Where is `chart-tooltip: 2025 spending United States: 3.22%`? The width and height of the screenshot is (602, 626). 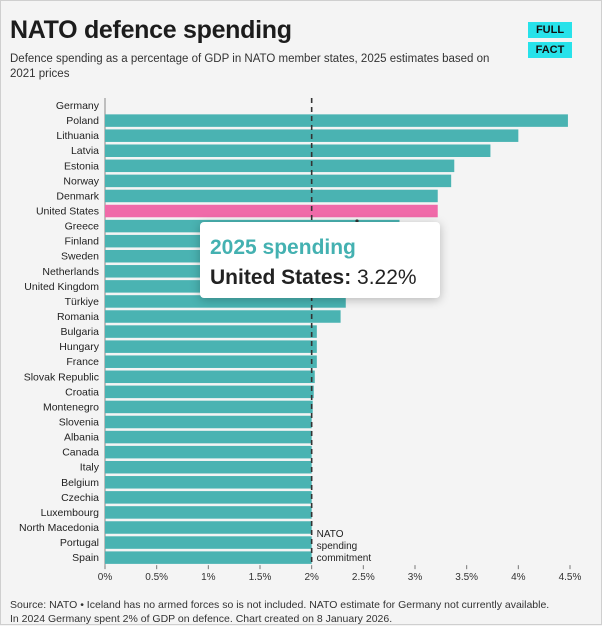
chart-tooltip: 2025 spending United States: 3.22% is located at coordinates (320, 260).